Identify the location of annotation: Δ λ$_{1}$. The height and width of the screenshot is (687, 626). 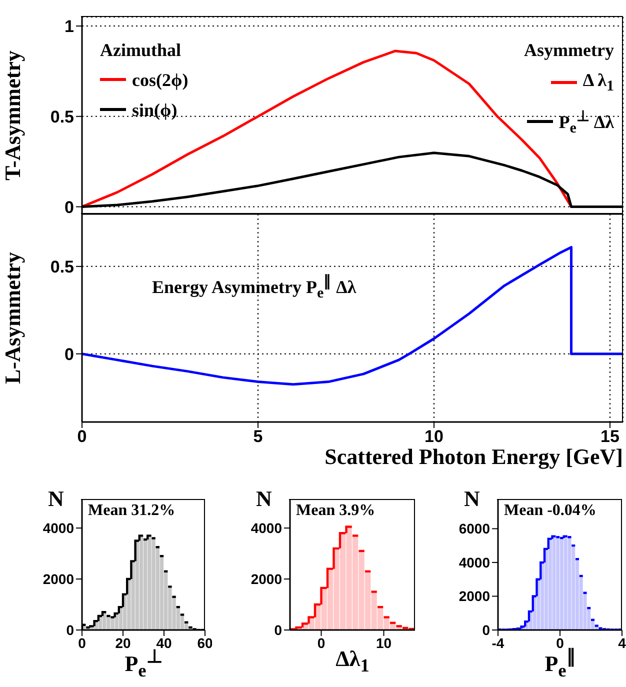
(598, 83).